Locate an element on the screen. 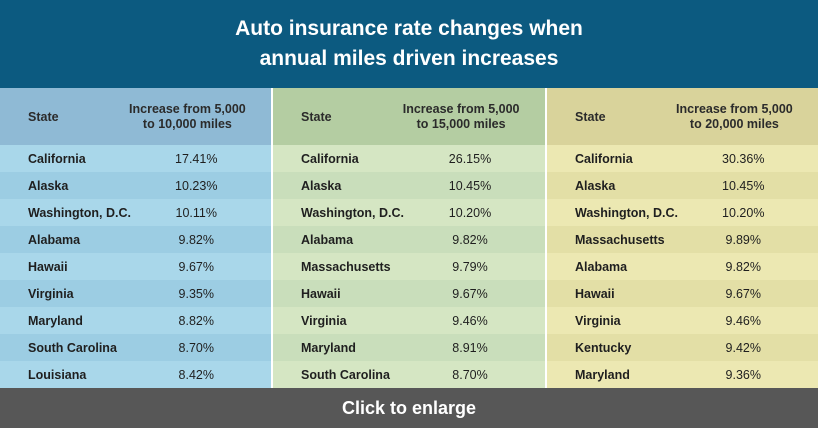 The height and width of the screenshot is (428, 818). enlarge-label: Click to enlarge is located at coordinates (409, 407).